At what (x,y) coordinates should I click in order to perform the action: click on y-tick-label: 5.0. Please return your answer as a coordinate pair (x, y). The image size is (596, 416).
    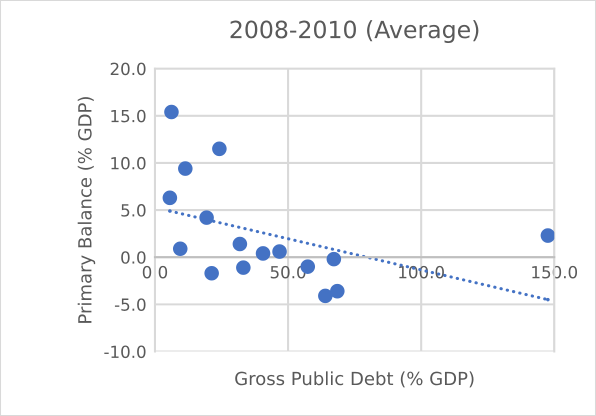
    Looking at the image, I should click on (133, 210).